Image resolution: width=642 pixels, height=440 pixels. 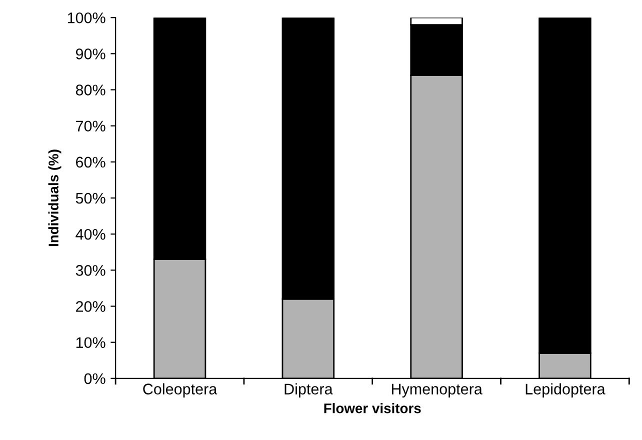 What do you see at coordinates (91, 270) in the screenshot?
I see `y-tick-label: 30%` at bounding box center [91, 270].